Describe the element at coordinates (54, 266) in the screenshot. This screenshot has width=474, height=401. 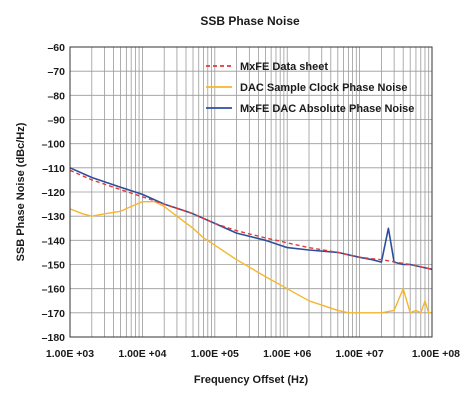
I see `y-tick-label: –150` at that location.